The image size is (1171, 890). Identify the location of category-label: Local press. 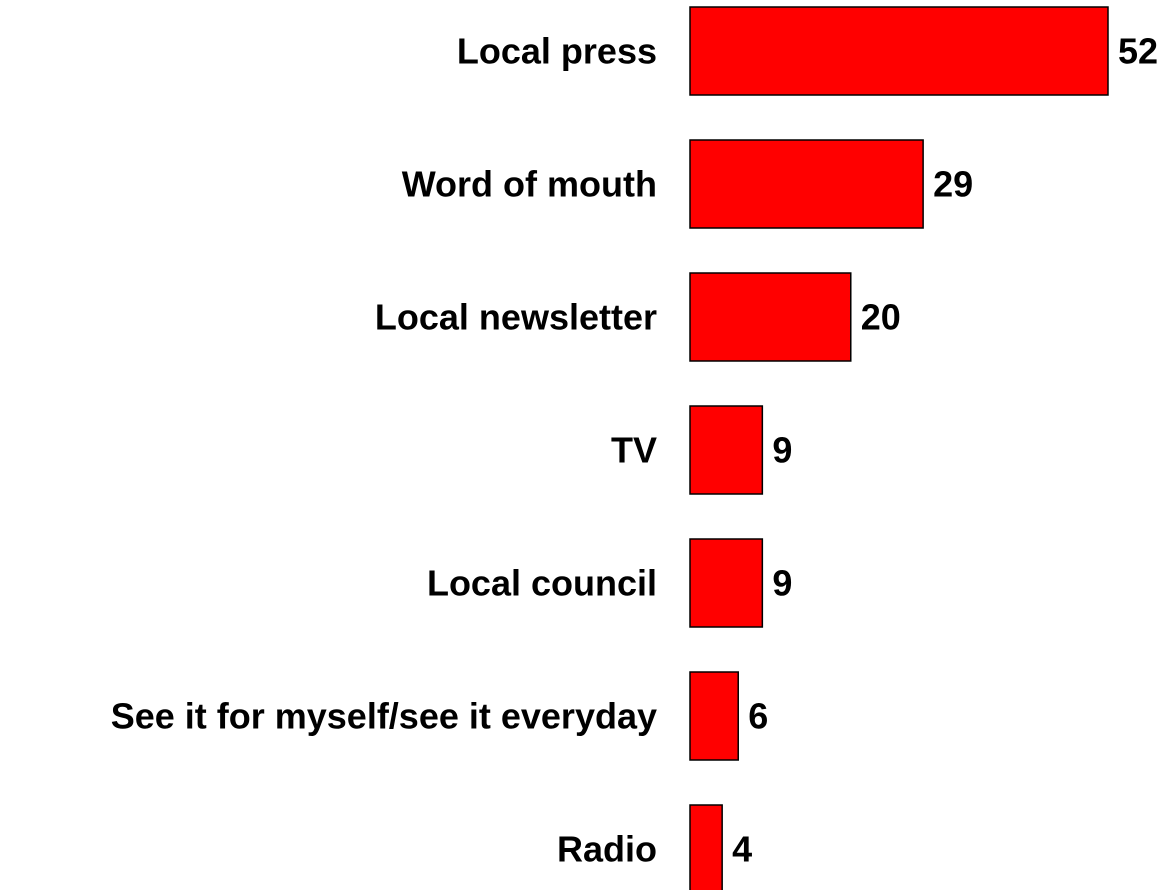
(557, 51).